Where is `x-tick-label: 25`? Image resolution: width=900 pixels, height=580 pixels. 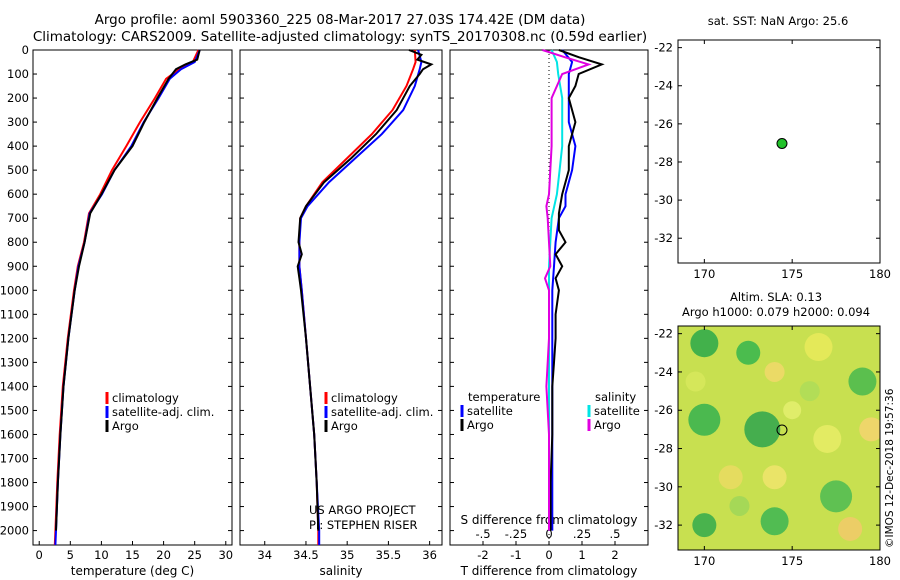 x-tick-label: 25 is located at coordinates (194, 555).